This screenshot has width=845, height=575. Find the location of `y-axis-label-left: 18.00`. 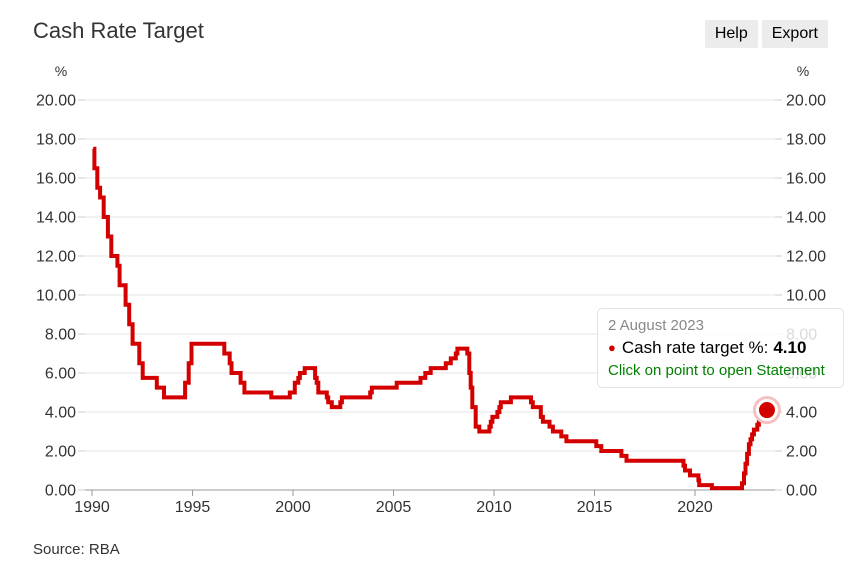

y-axis-label-left: 18.00 is located at coordinates (56, 140).